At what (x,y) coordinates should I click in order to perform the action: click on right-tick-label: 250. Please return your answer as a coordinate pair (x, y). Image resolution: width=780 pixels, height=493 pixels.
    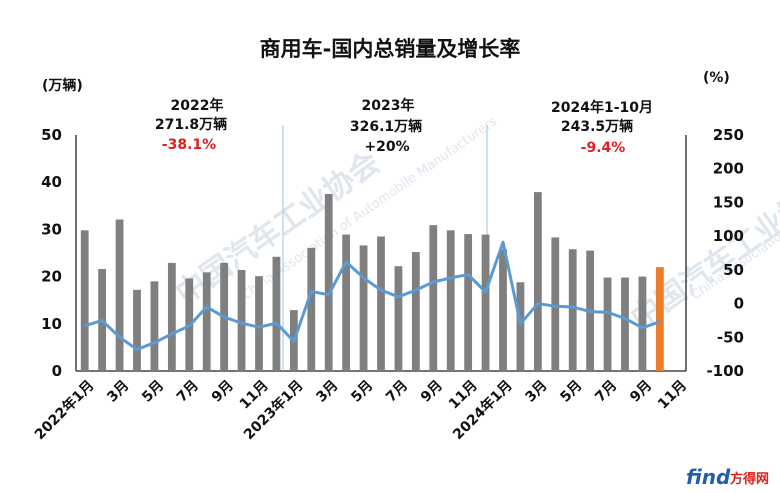
    Looking at the image, I should click on (728, 135).